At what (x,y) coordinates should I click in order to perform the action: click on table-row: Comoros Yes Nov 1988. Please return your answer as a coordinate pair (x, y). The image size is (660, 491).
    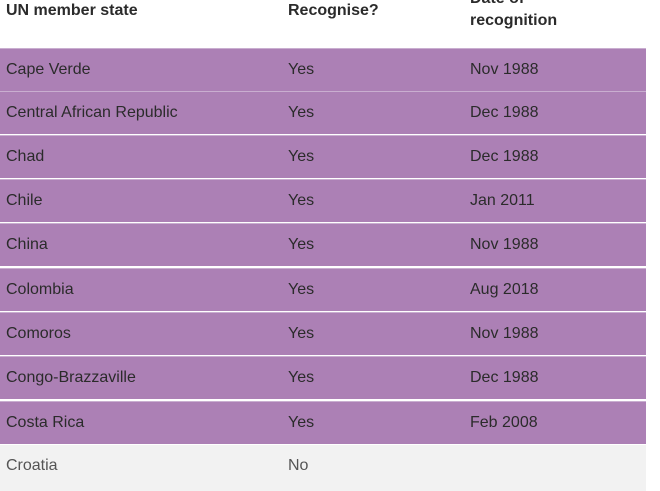
    Looking at the image, I should click on (323, 333).